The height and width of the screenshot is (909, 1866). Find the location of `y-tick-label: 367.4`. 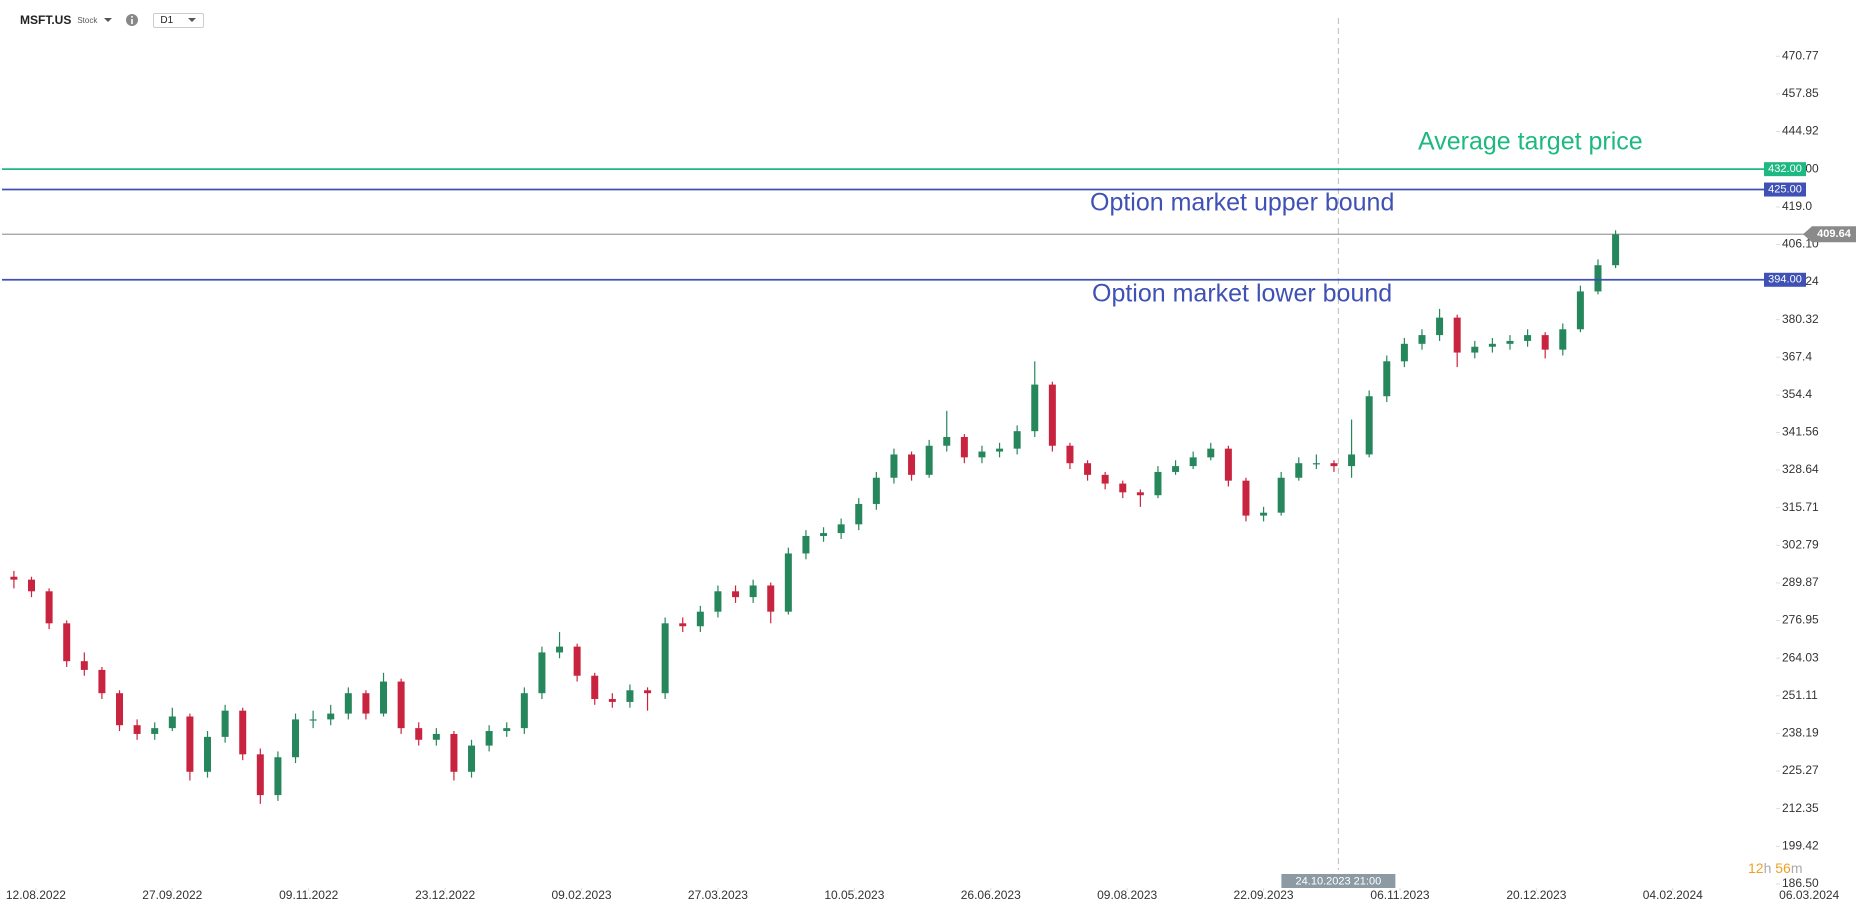

y-tick-label: 367.4 is located at coordinates (1797, 356).